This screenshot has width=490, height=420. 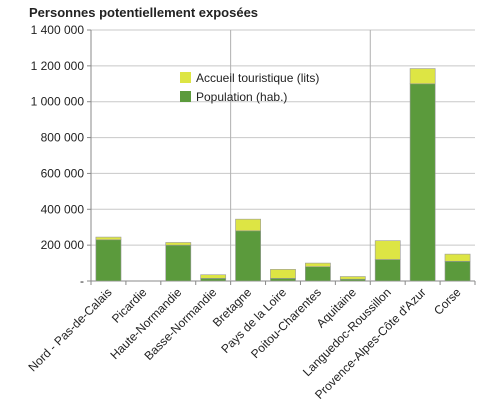 What do you see at coordinates (241, 97) in the screenshot?
I see `legend-label-population: Population (hab.)` at bounding box center [241, 97].